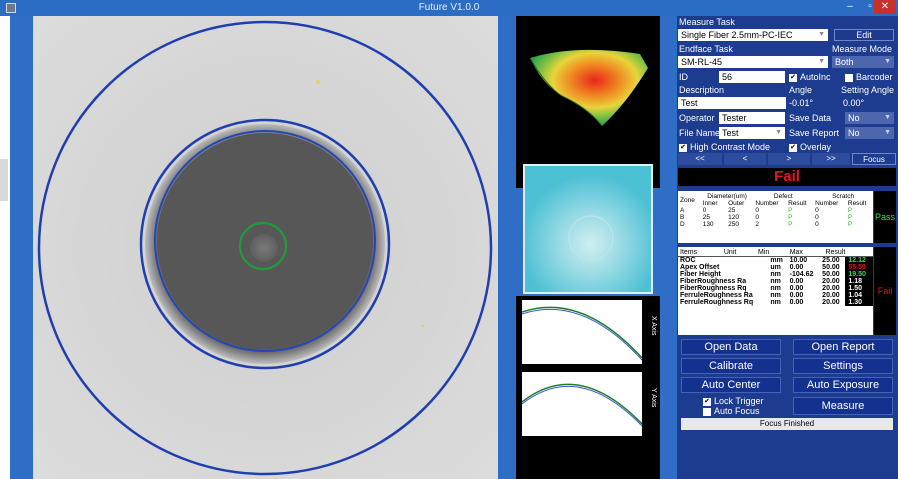  I want to click on table-row: Apex Offset um 0.00 50.00 55.59, so click(775, 267).